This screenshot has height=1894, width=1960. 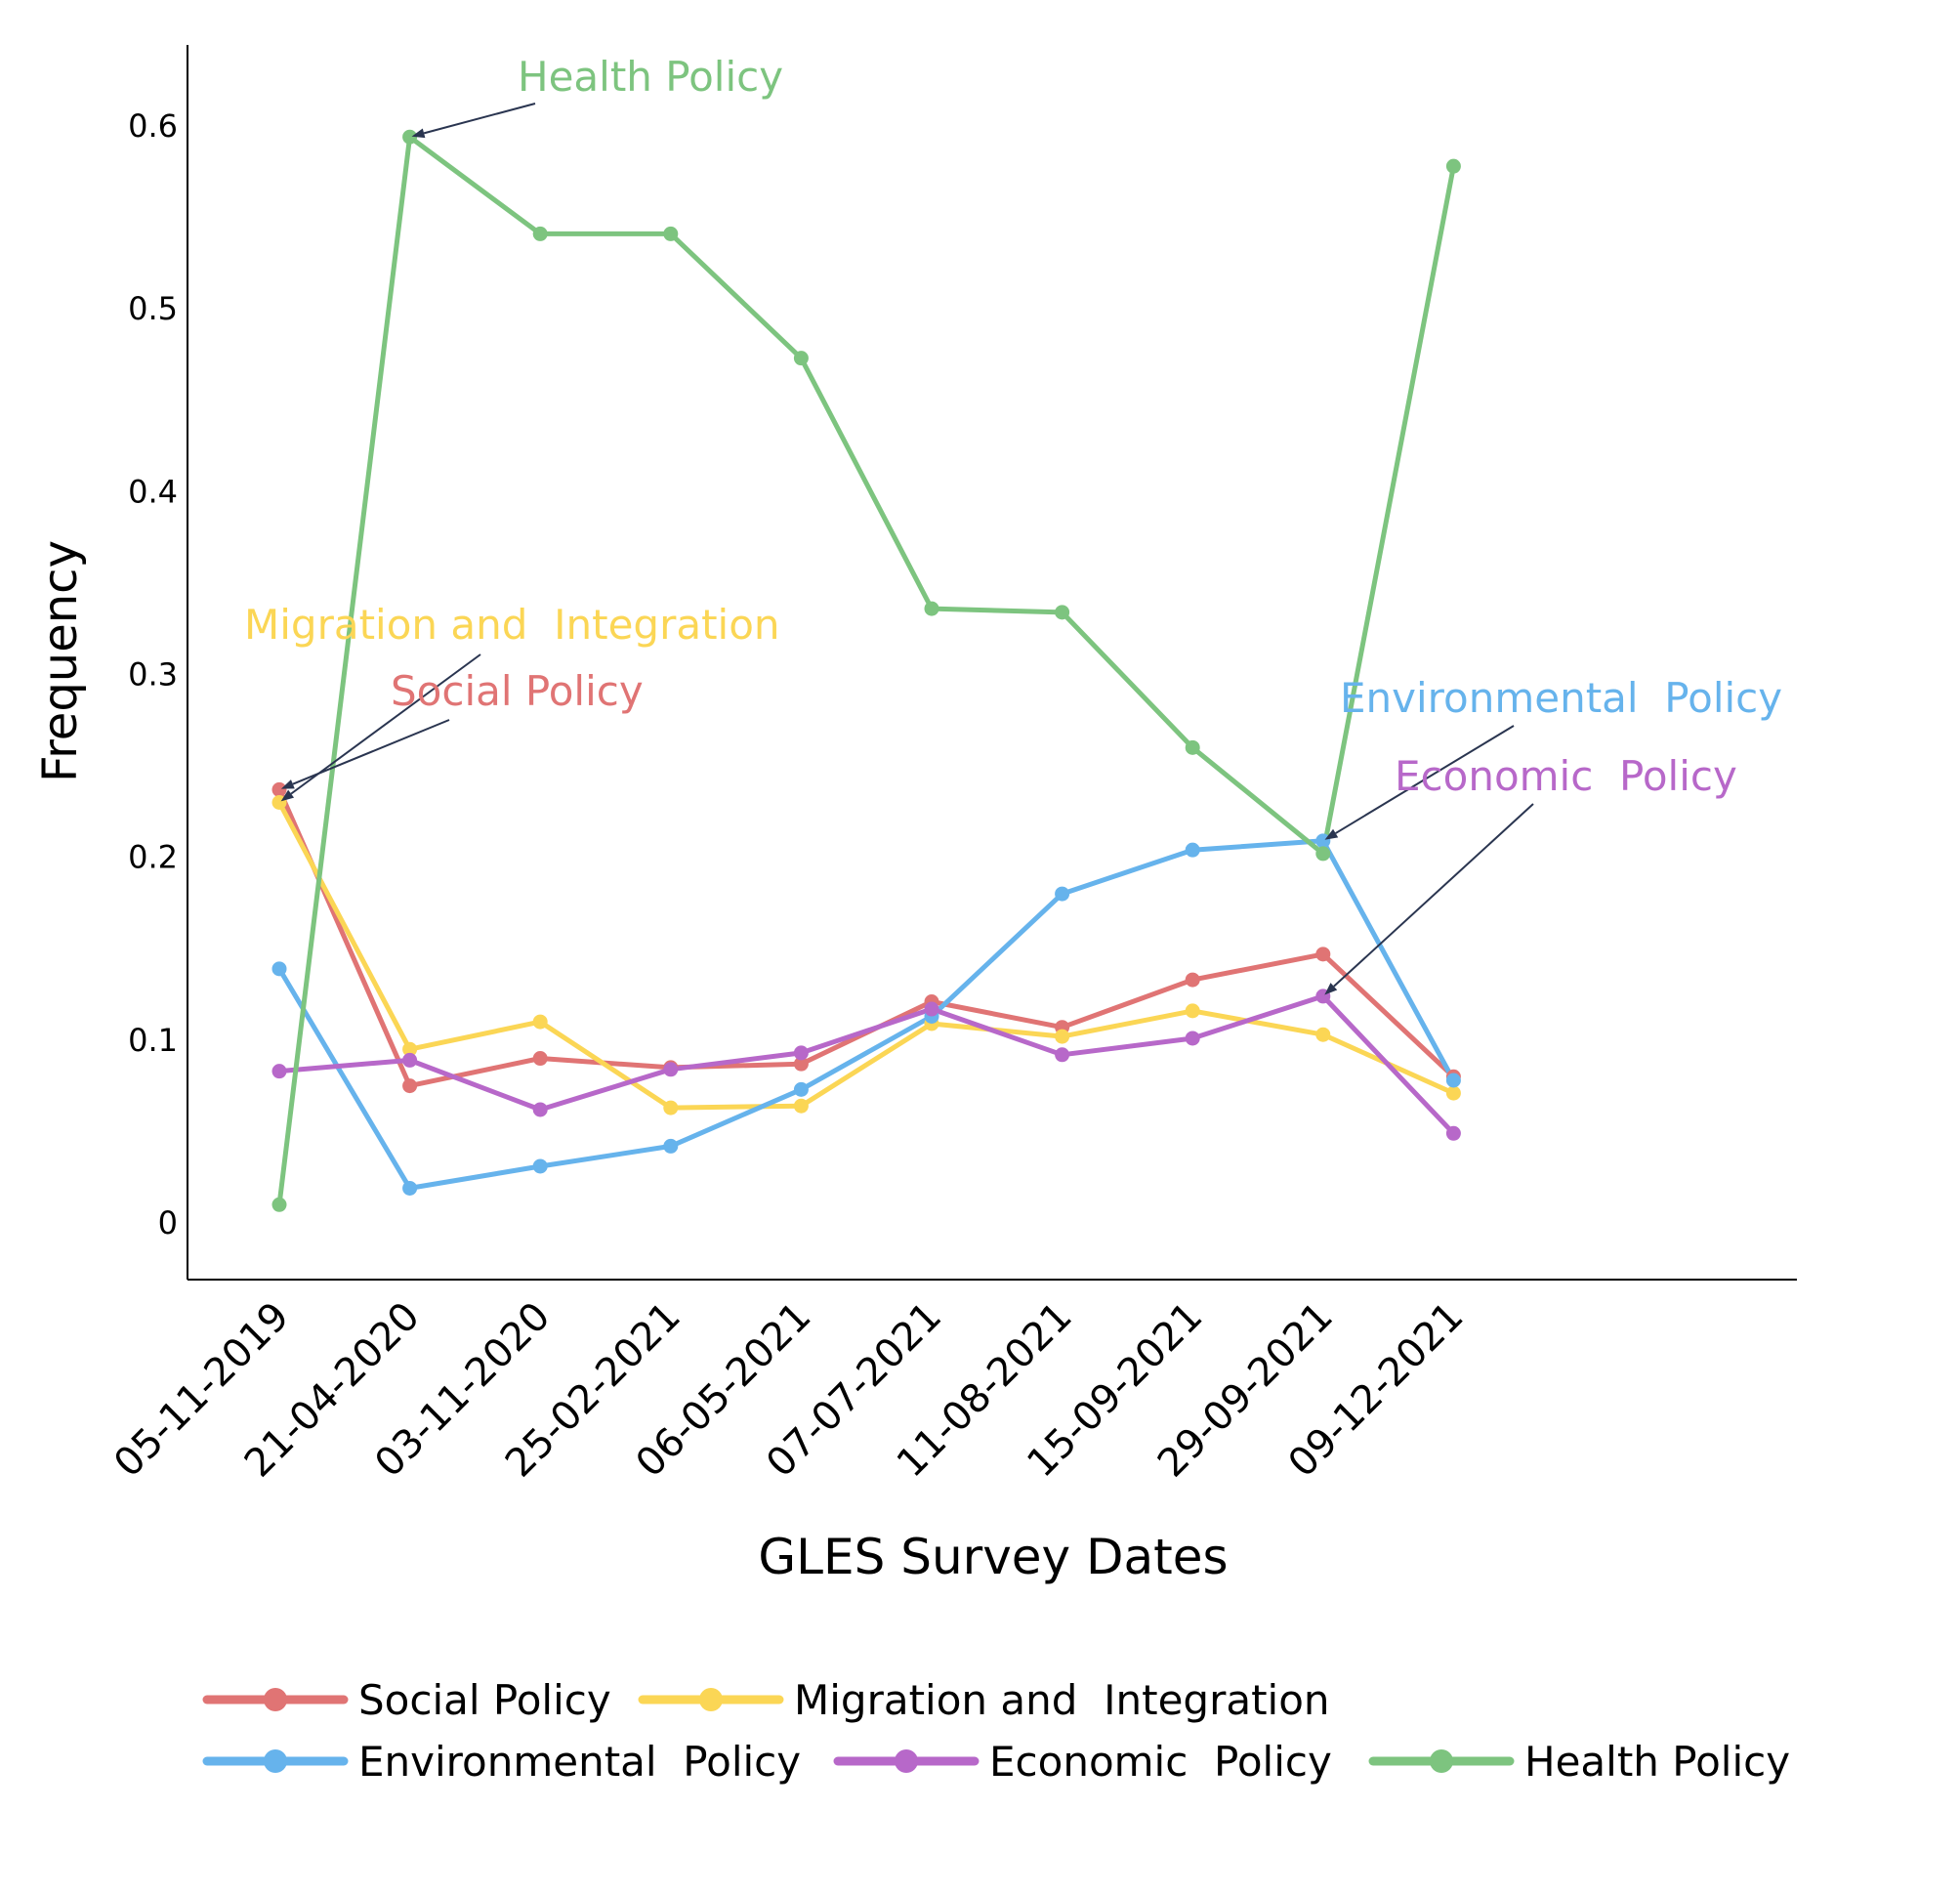 I want to click on y-tick-label: 0.6, so click(x=153, y=126).